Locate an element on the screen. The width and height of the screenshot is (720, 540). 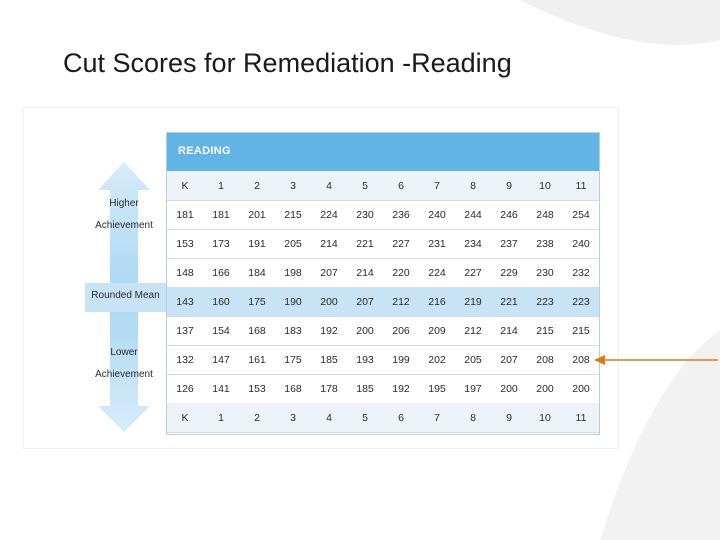
score-cell: 229 is located at coordinates (509, 272).